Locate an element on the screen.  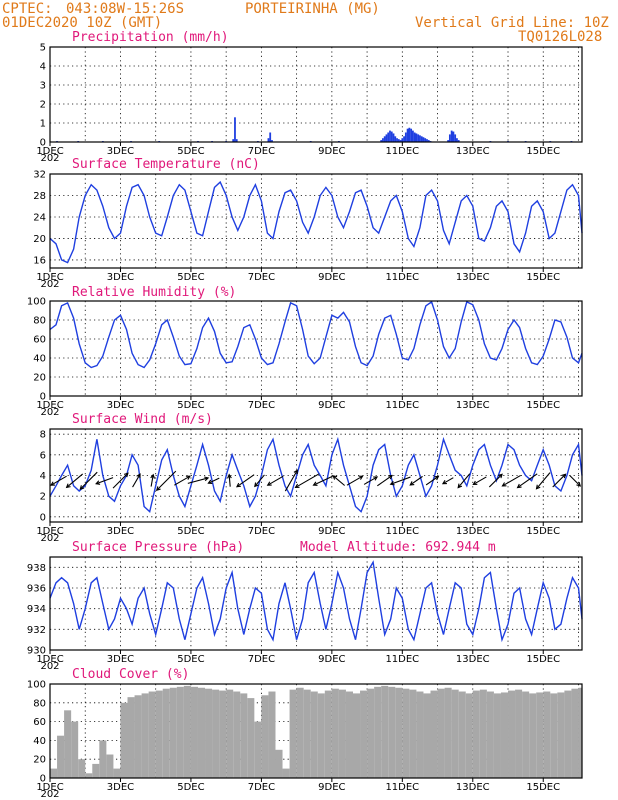
y-tick-label: 20 is located at coordinates (39, 378).